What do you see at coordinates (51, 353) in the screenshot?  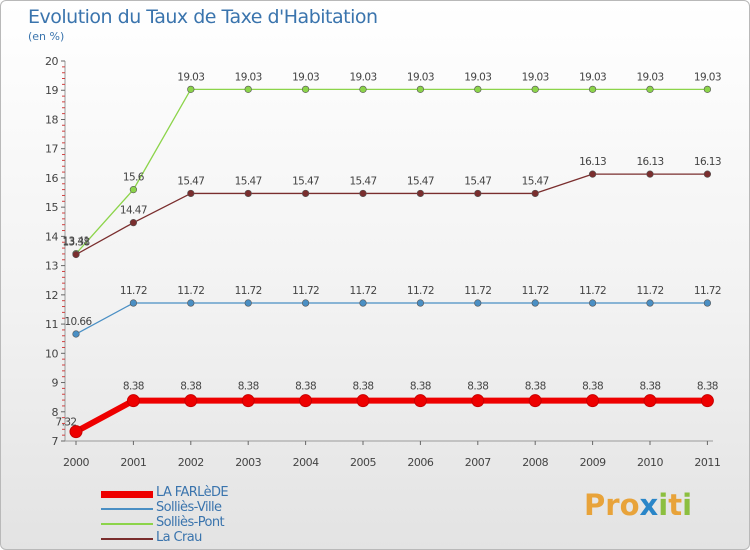 I see `y-tick-label: 10` at bounding box center [51, 353].